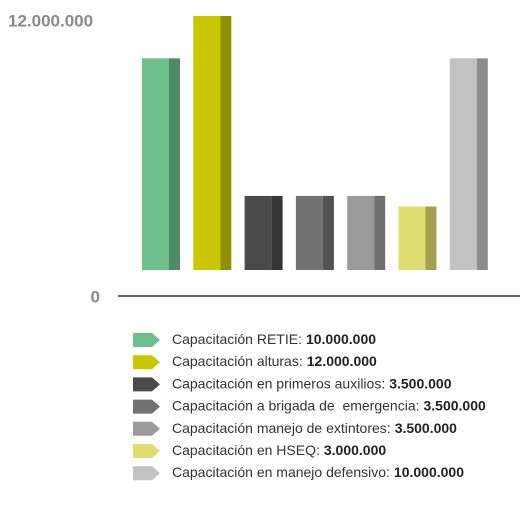 The image size is (532, 531). What do you see at coordinates (237, 339) in the screenshot?
I see `legend-name: Capacitación RETIE:` at bounding box center [237, 339].